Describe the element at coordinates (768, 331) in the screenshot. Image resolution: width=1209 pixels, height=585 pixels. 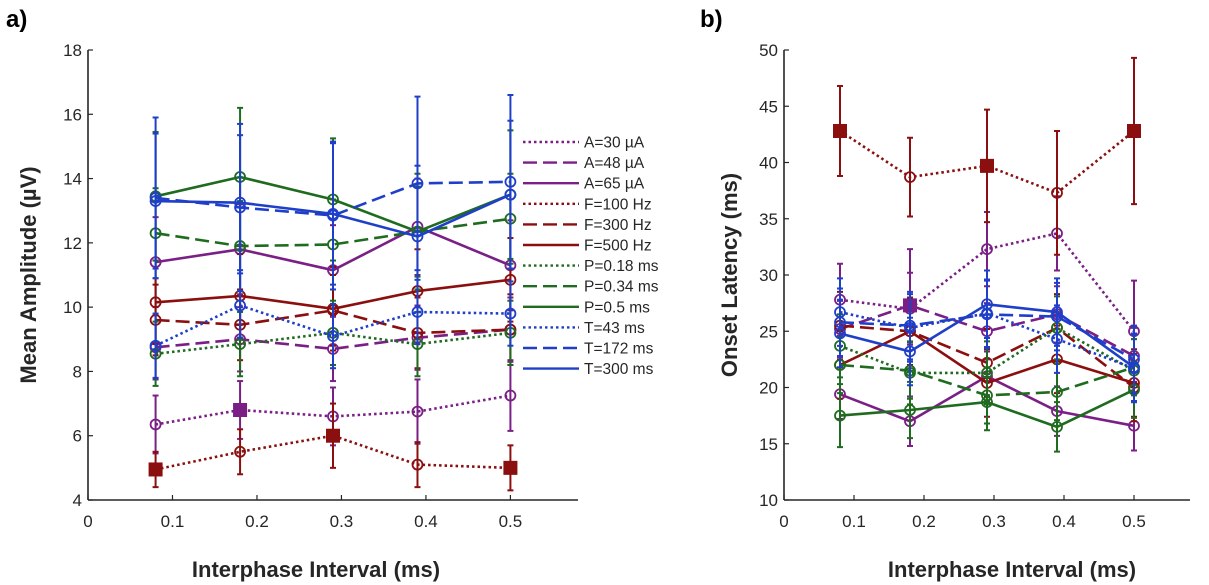
I see `b-y-tick-label: 25` at that location.